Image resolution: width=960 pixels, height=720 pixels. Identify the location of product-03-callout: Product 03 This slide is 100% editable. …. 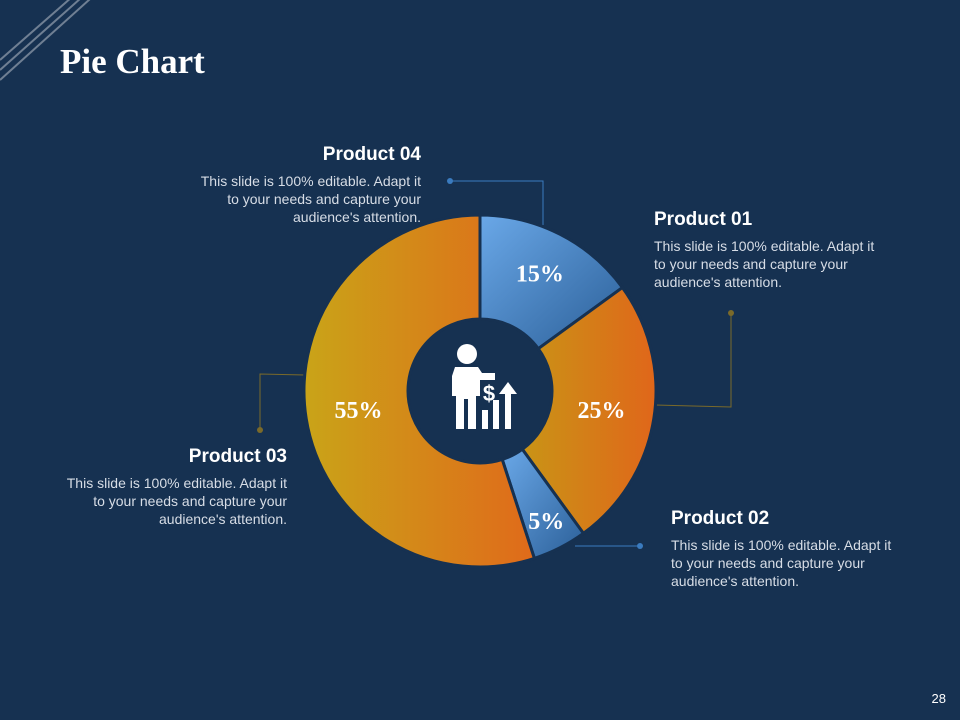
(172, 487).